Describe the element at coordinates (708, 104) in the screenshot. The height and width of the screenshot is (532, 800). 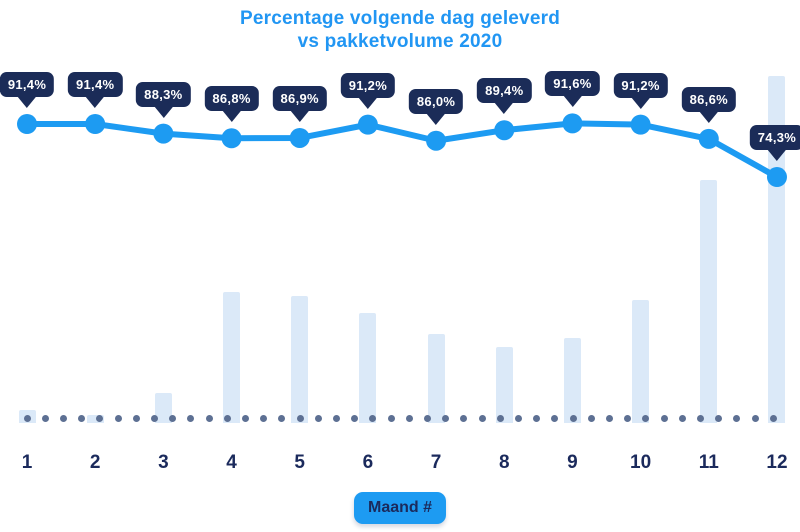
I see `data-label-bubble: 86,6%` at that location.